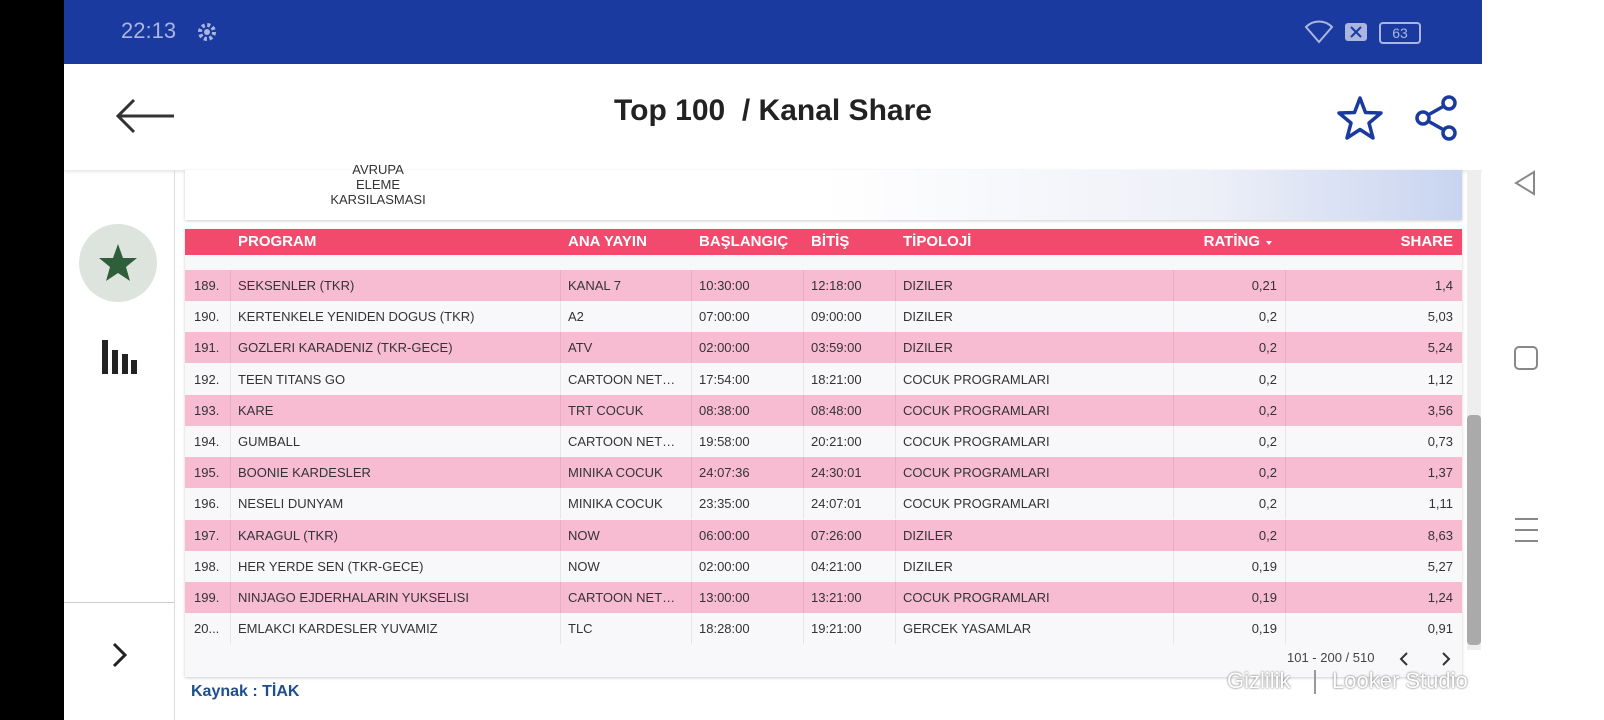 The width and height of the screenshot is (1604, 720). Describe the element at coordinates (1440, 535) in the screenshot. I see `table-cell: 8,63` at that location.